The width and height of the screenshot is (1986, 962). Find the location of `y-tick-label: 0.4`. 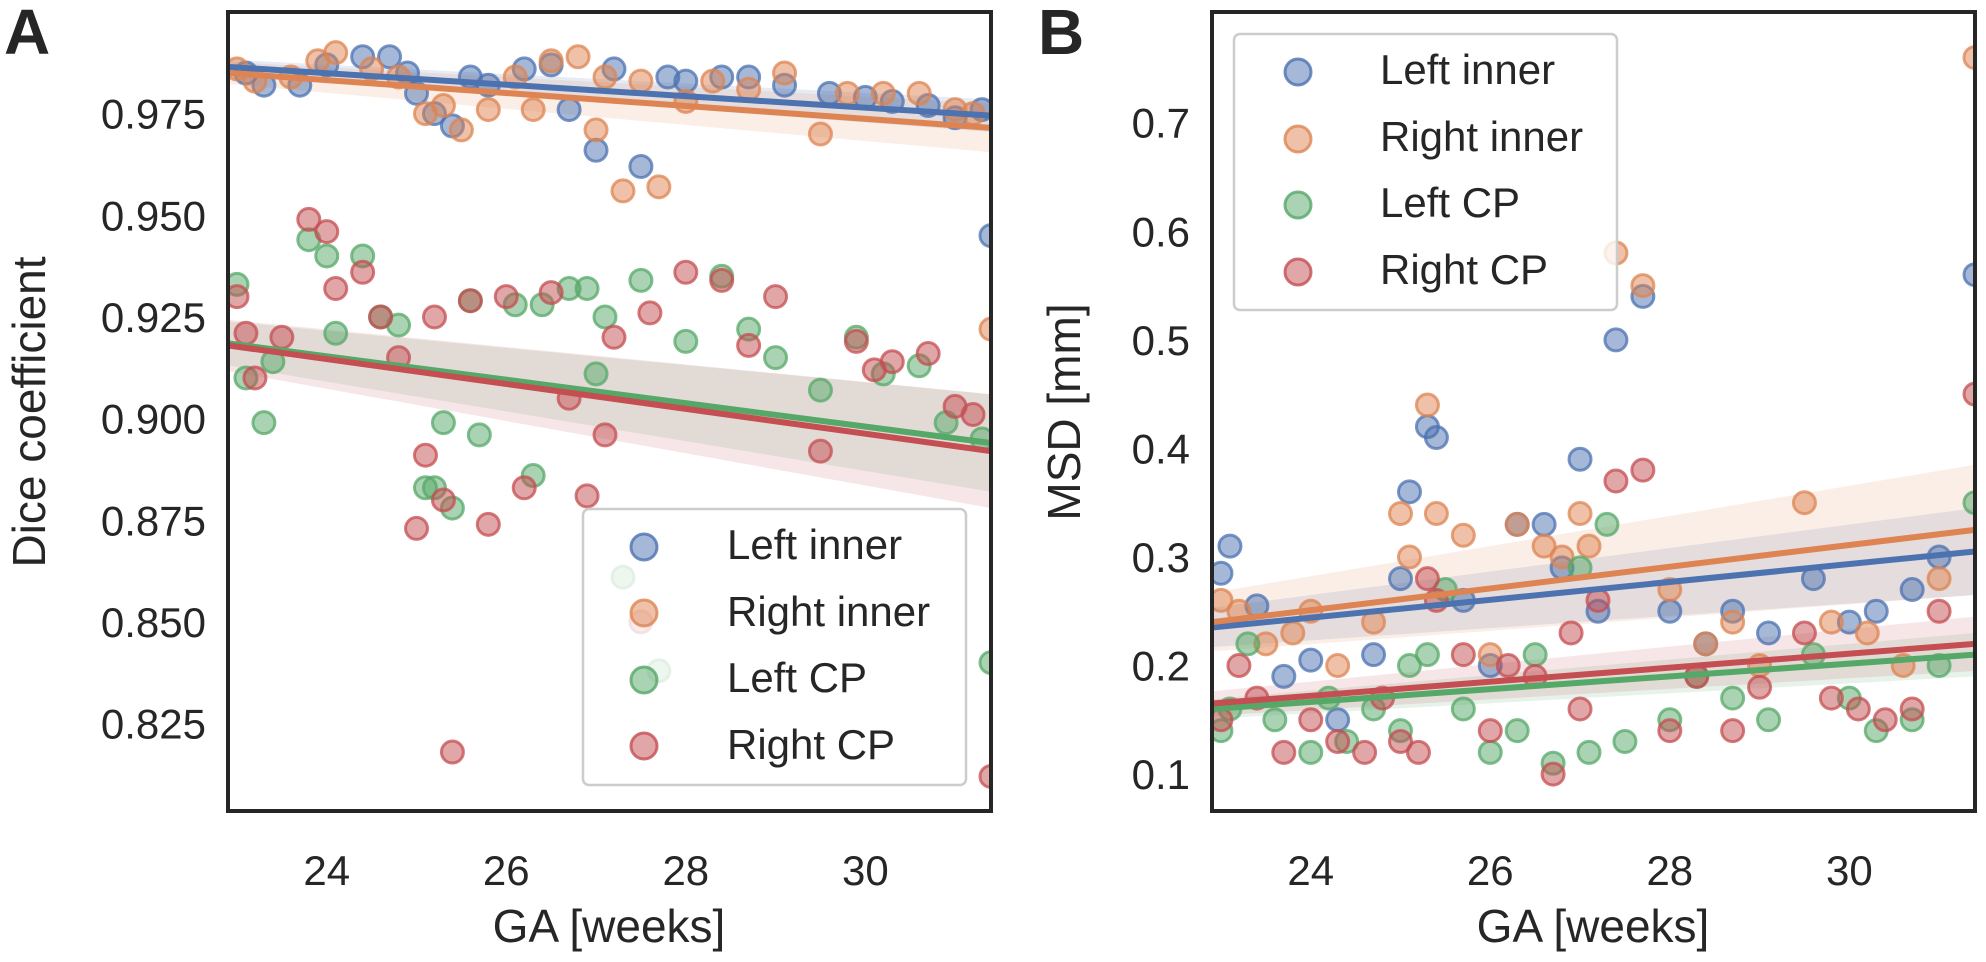

y-tick-label: 0.4 is located at coordinates (1161, 448).